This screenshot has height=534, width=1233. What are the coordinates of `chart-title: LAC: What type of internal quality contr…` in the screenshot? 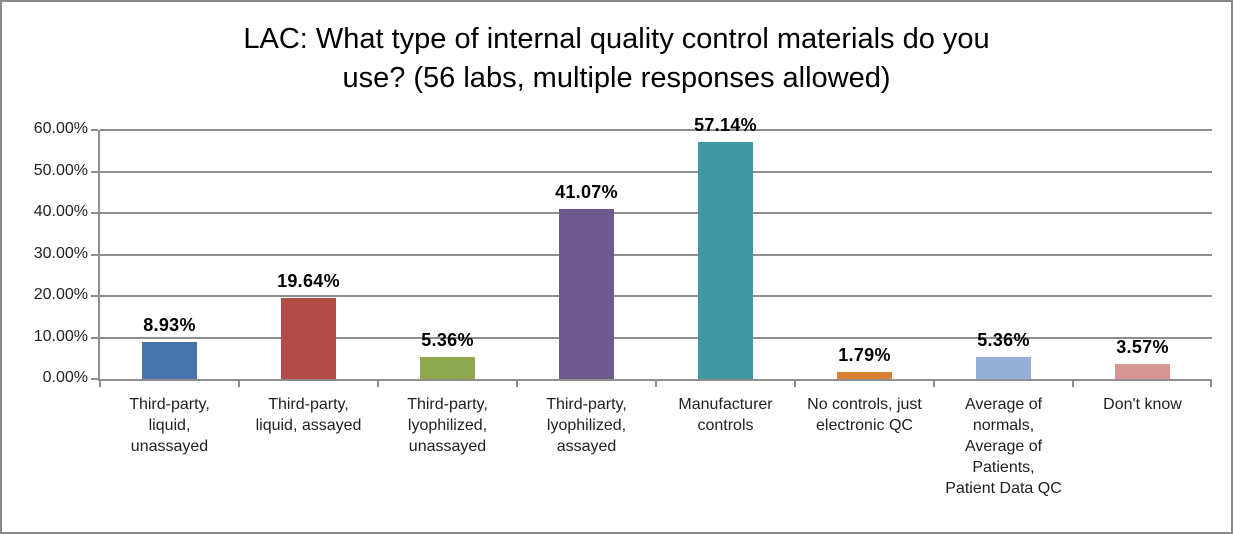 It's located at (616, 58).